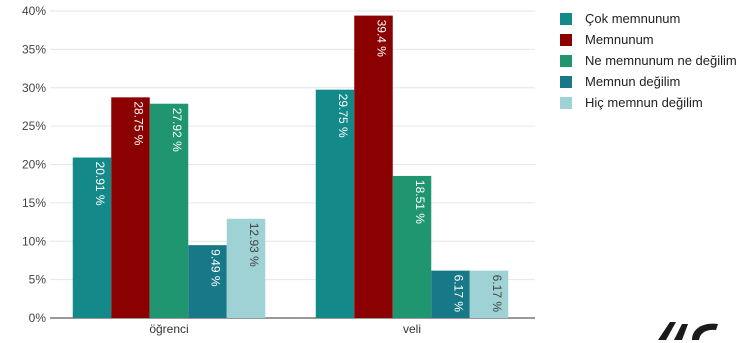  Describe the element at coordinates (633, 81) in the screenshot. I see `legend-label: Memnun değilim` at that location.